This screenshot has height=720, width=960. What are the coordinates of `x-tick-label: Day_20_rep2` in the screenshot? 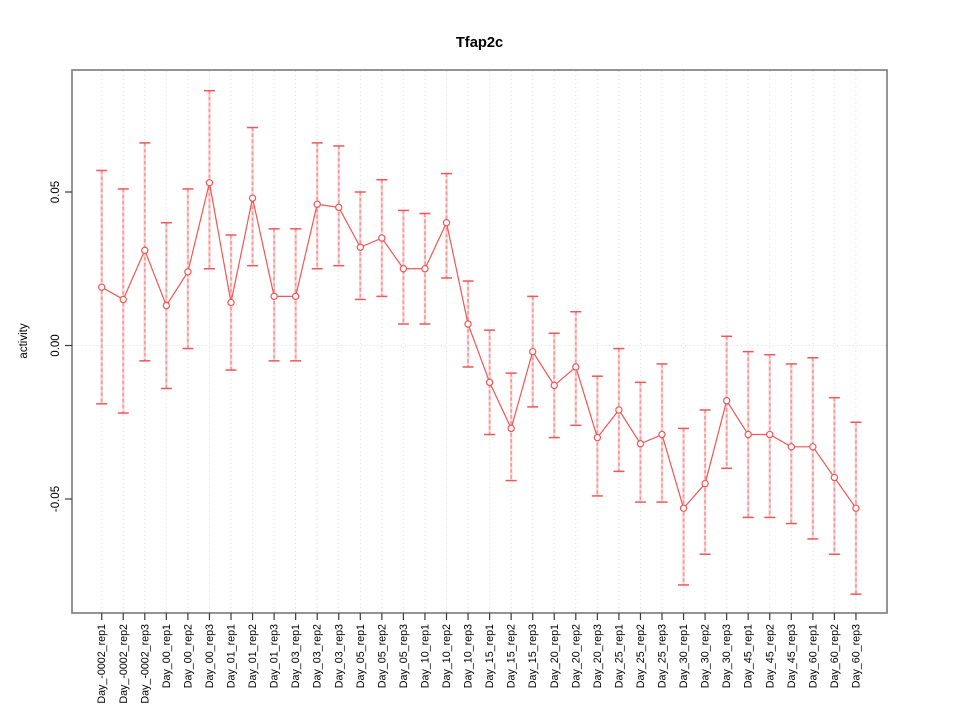 It's located at (576, 656).